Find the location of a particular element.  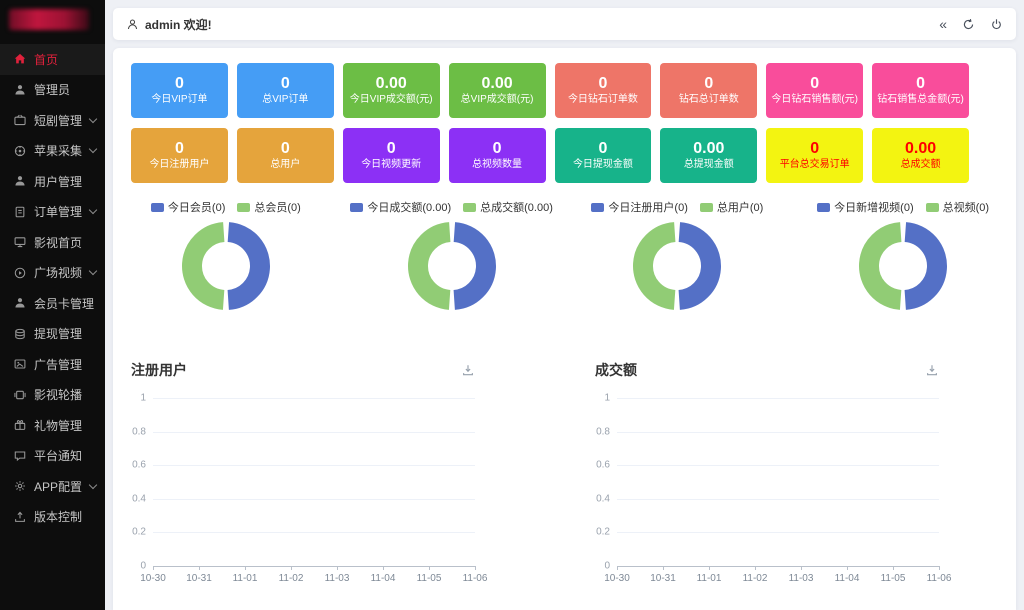

donut-panel: 今日新增视频(0) 总视频(0) is located at coordinates (903, 255).